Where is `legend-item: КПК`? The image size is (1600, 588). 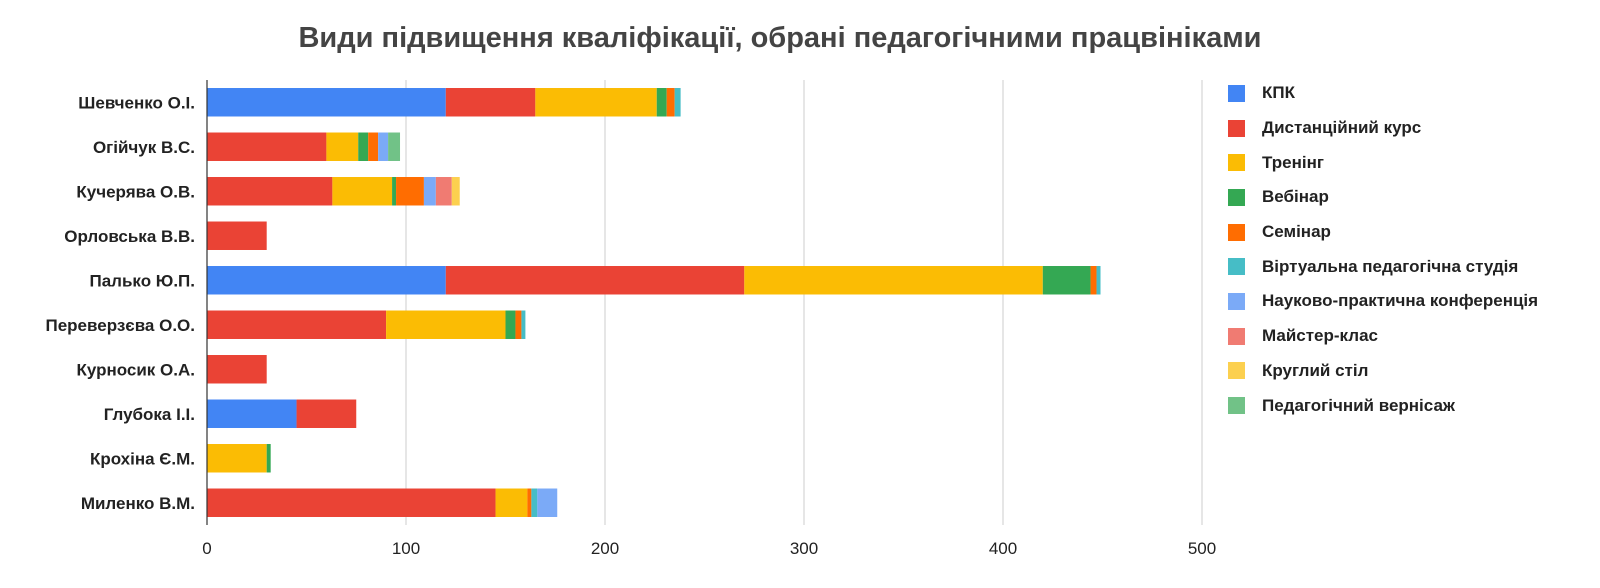 legend-item: КПК is located at coordinates (1413, 93).